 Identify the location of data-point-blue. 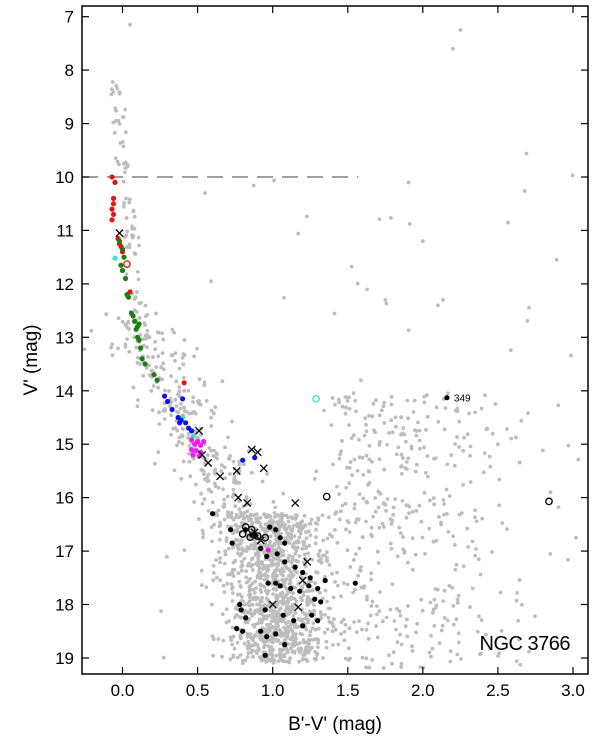
(165, 396).